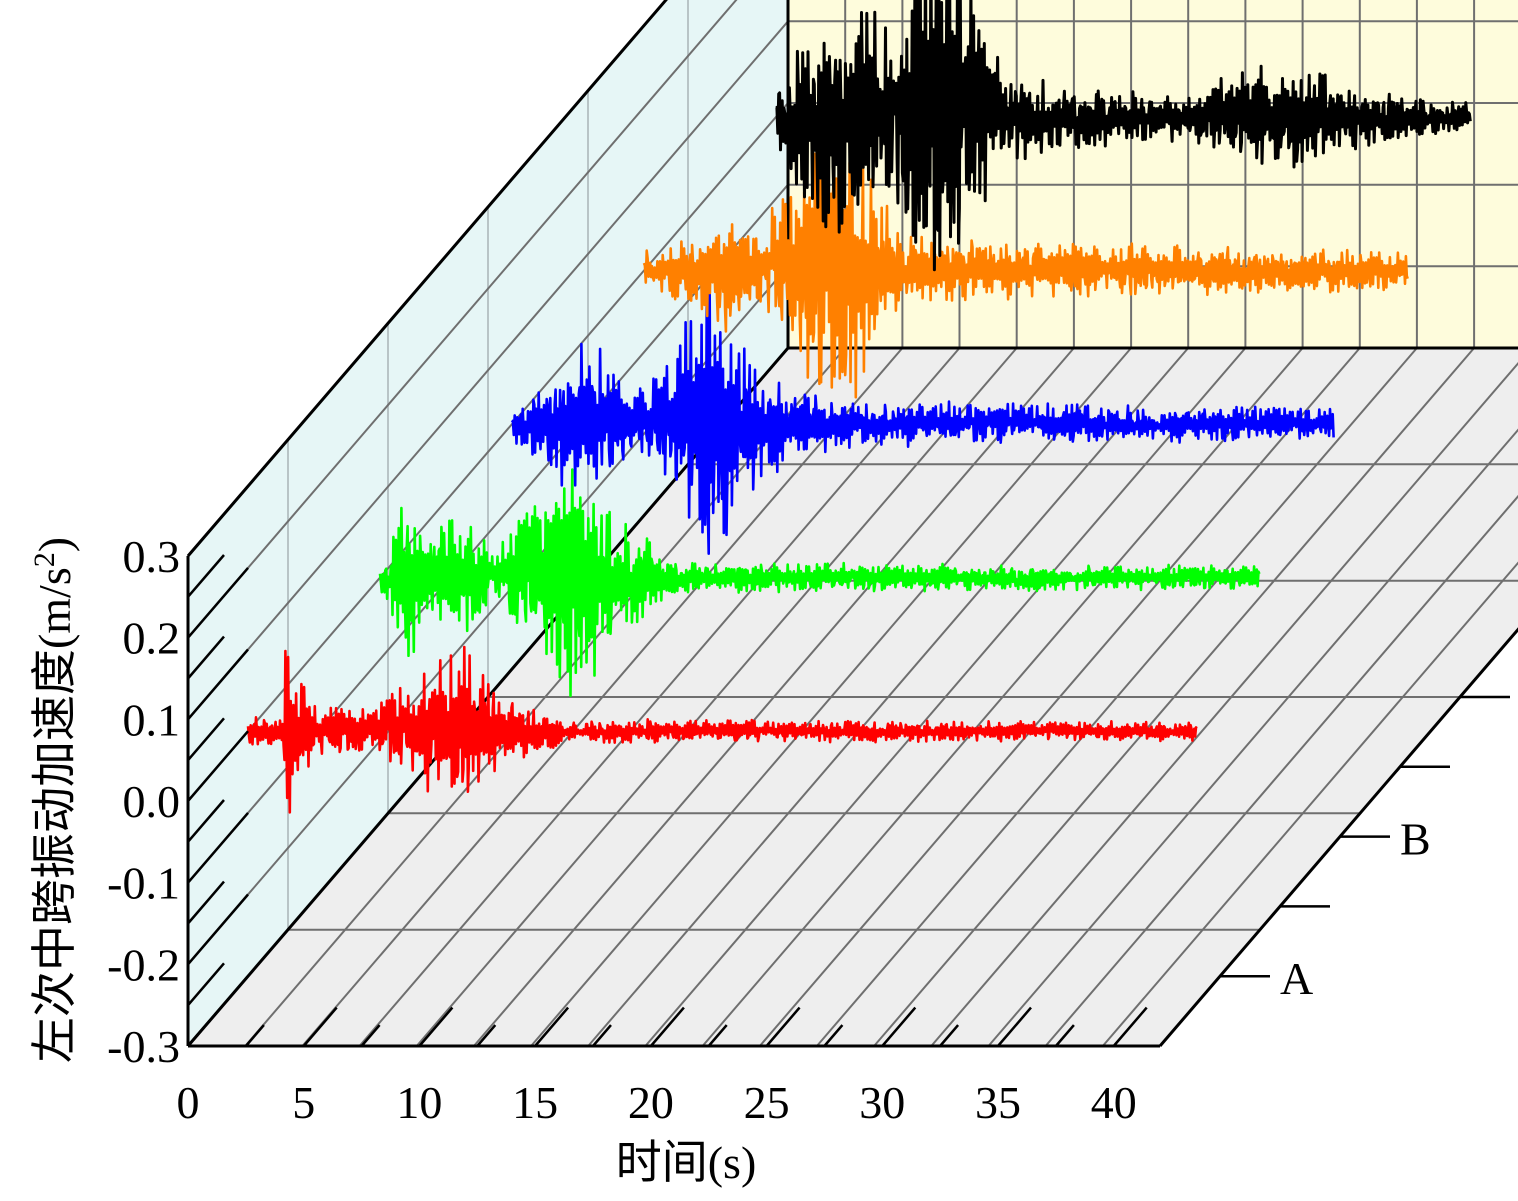  Describe the element at coordinates (427, 278) in the screenshot. I see `frame-edge` at that location.